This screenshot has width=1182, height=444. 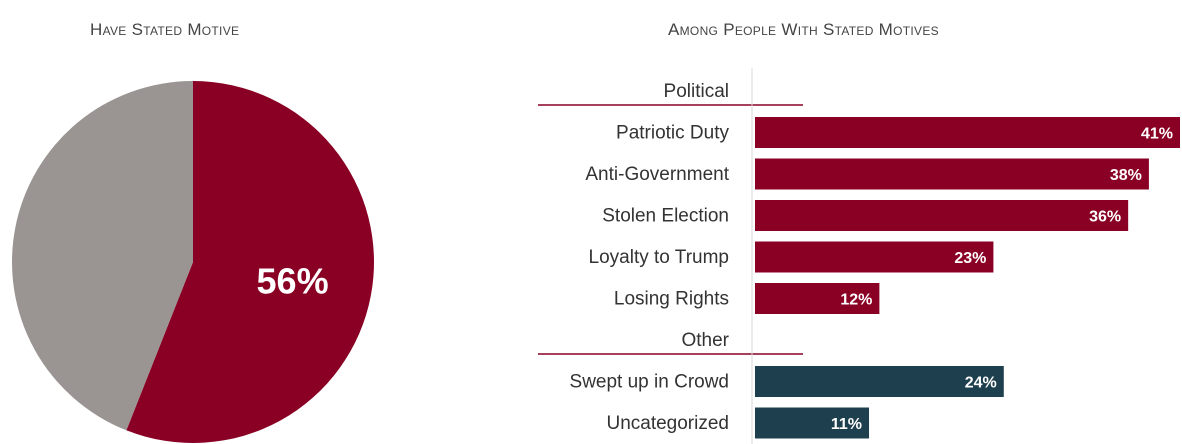 What do you see at coordinates (1105, 217) in the screenshot?
I see `bar-value-label-2: 36%` at bounding box center [1105, 217].